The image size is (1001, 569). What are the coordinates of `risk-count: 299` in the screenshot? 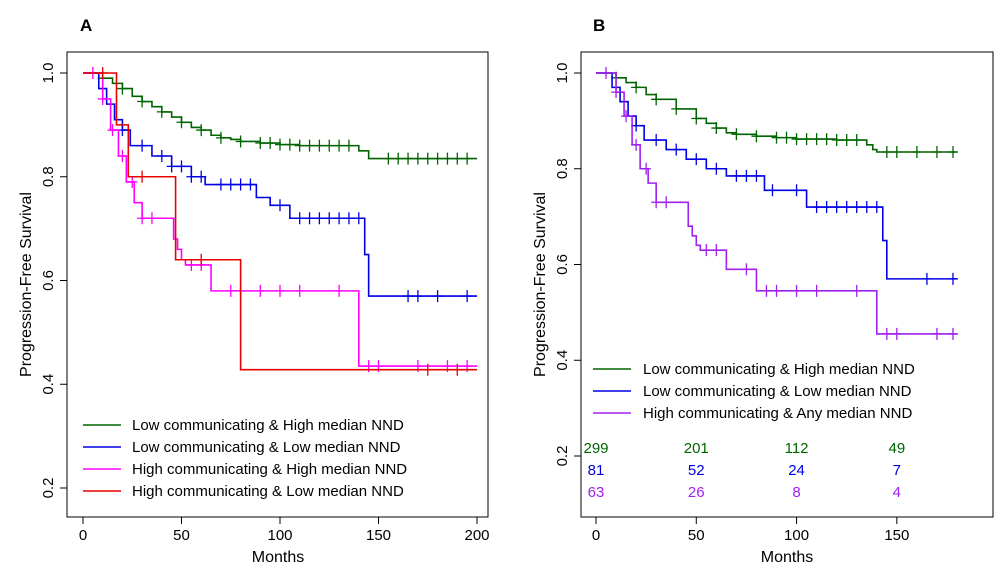 It's located at (595, 448).